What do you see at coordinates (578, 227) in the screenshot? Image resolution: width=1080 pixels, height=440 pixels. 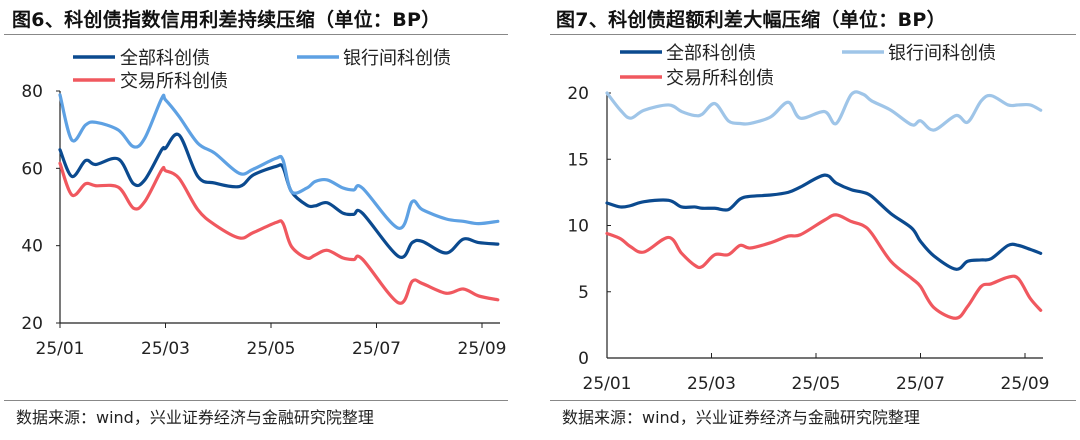 I see `y-tick-label: 10` at bounding box center [578, 227].